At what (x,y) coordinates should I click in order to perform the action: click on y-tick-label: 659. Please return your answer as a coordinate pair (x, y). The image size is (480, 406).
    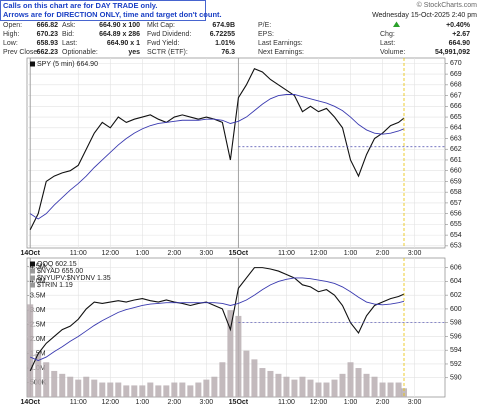
    Looking at the image, I should click on (456, 181).